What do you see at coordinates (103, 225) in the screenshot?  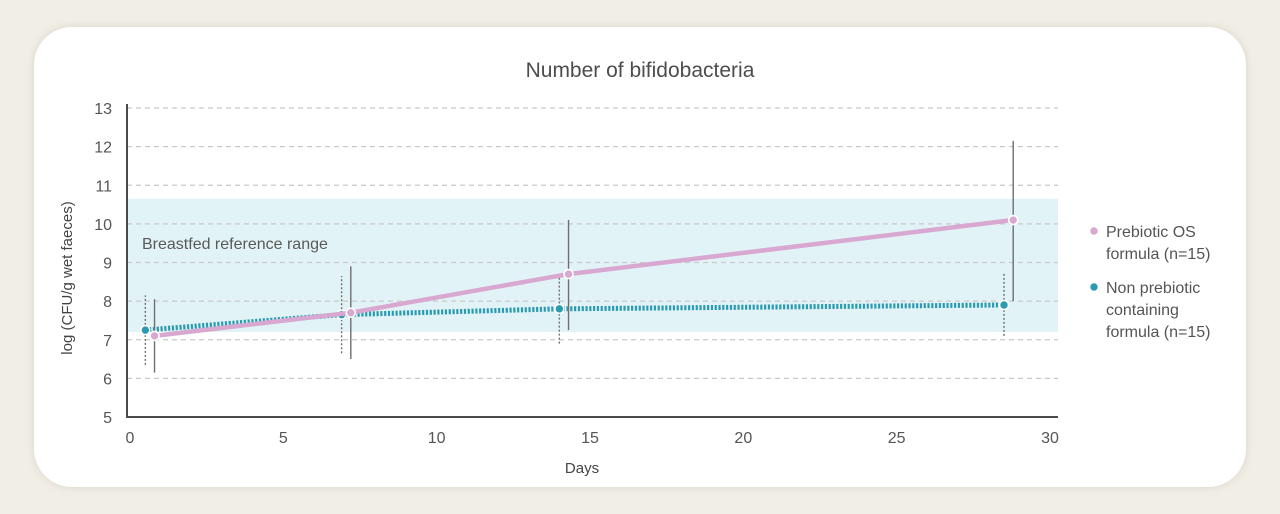 I see `y-tick-label: 10` at bounding box center [103, 225].